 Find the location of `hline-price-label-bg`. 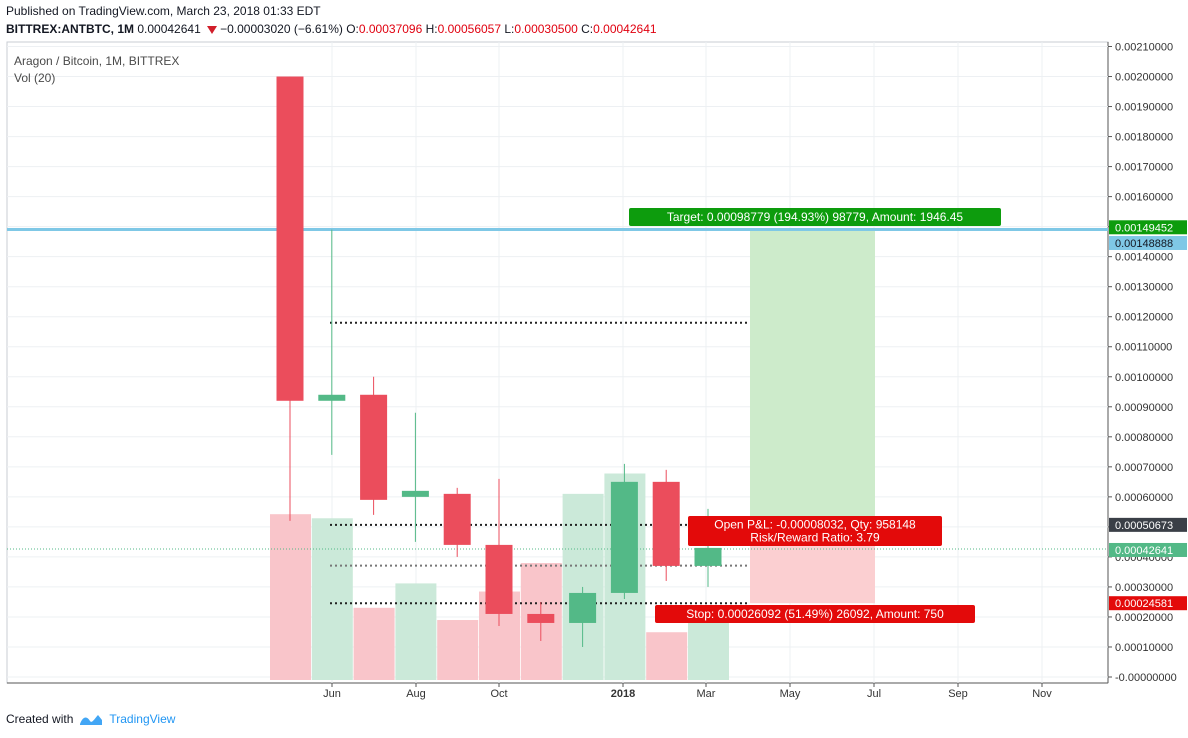

hline-price-label-bg is located at coordinates (1148, 242).